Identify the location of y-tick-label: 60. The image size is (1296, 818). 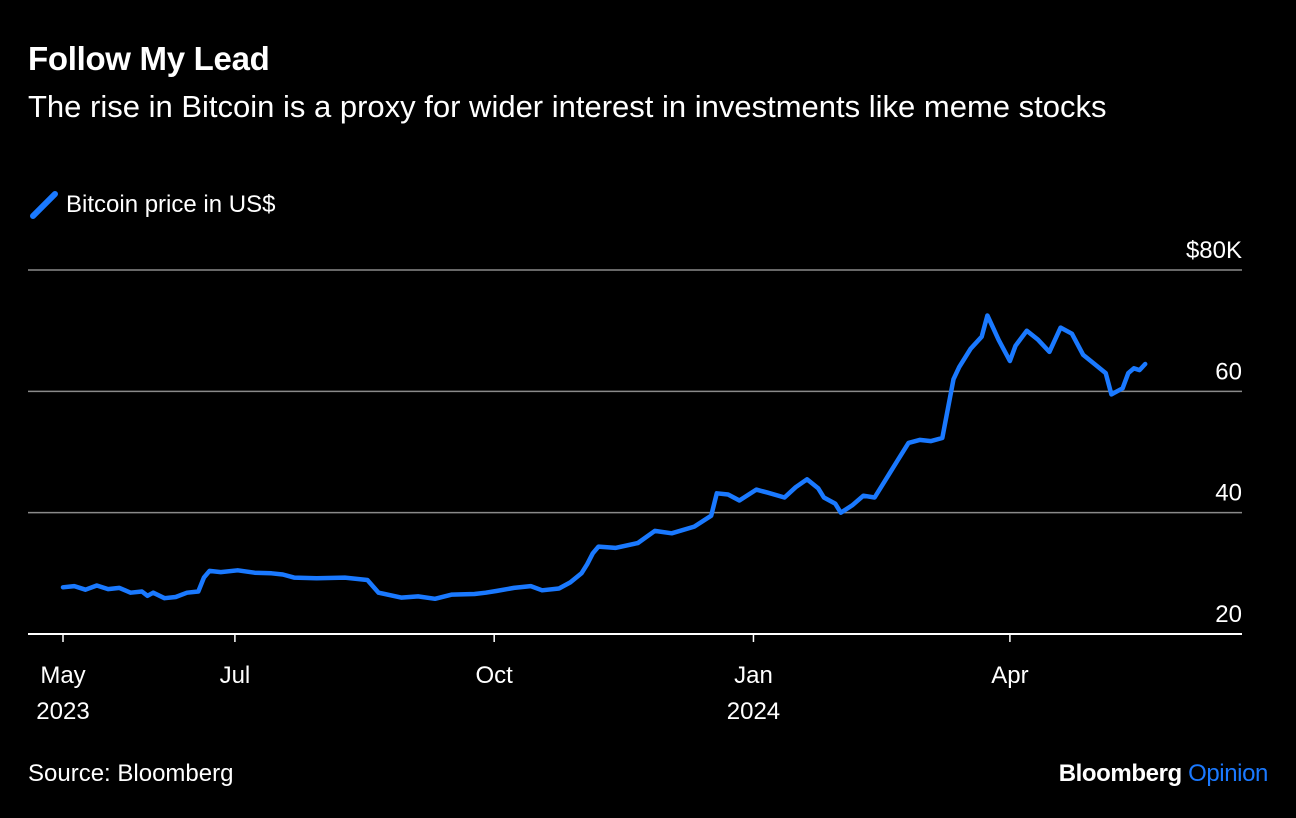
(1228, 371).